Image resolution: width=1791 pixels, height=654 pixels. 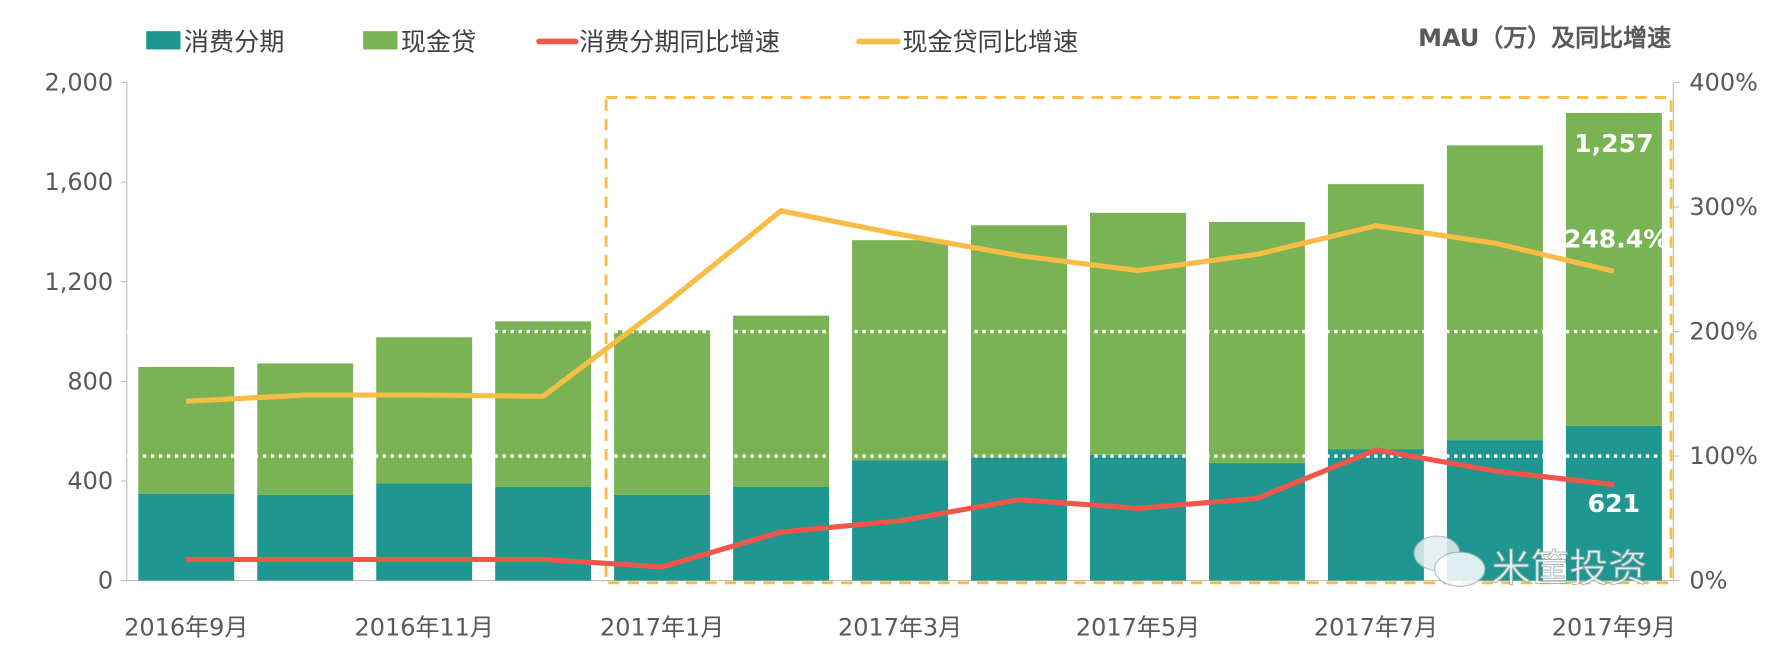 I want to click on right-axis-tick-label: 100%, so click(x=1723, y=456).